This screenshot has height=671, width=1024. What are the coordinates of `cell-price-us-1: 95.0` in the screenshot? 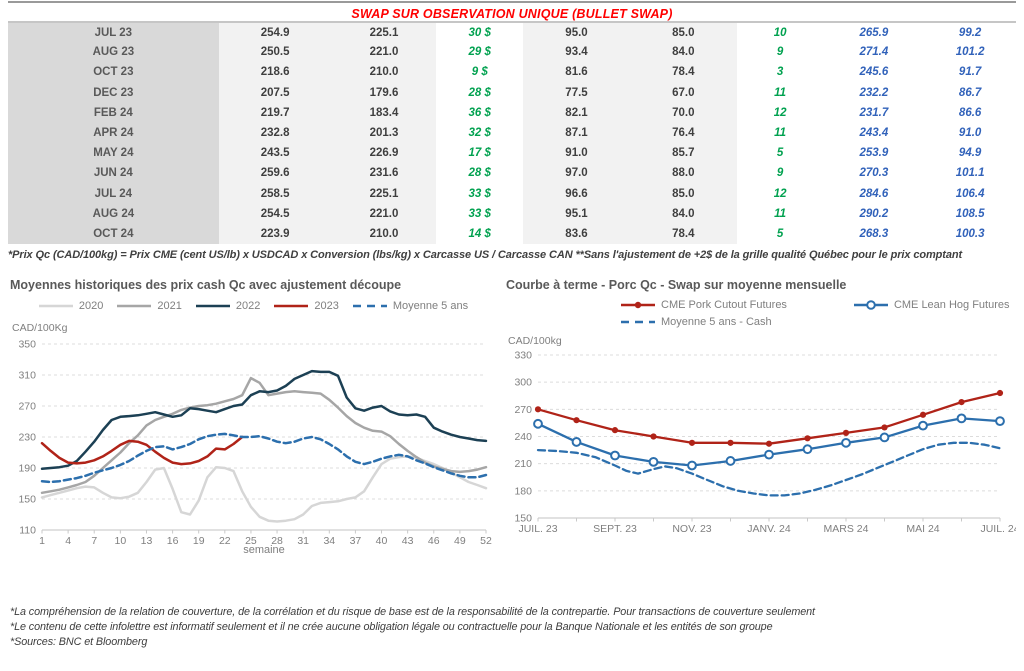 It's located at (576, 32).